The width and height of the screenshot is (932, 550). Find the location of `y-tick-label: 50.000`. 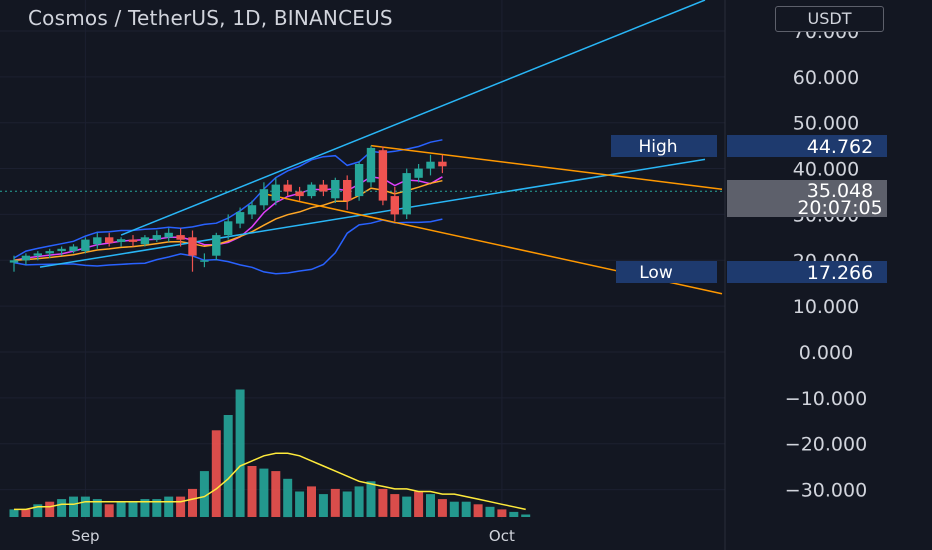

y-tick-label: 50.000 is located at coordinates (826, 124).